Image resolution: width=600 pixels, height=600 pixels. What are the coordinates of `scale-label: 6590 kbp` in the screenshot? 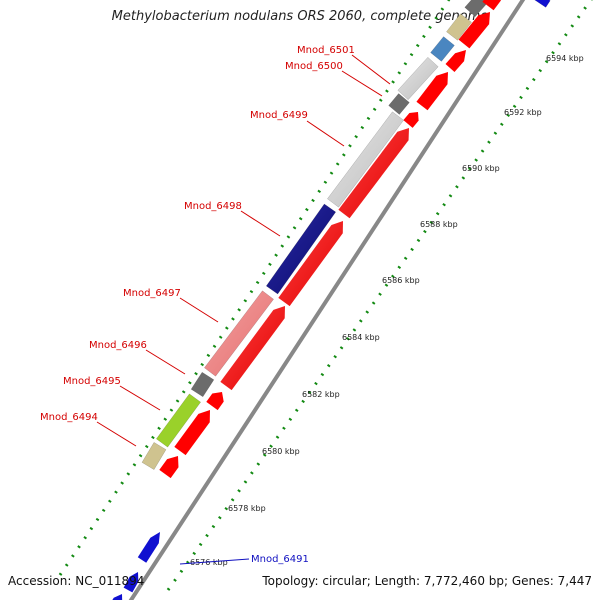 It's located at (481, 168).